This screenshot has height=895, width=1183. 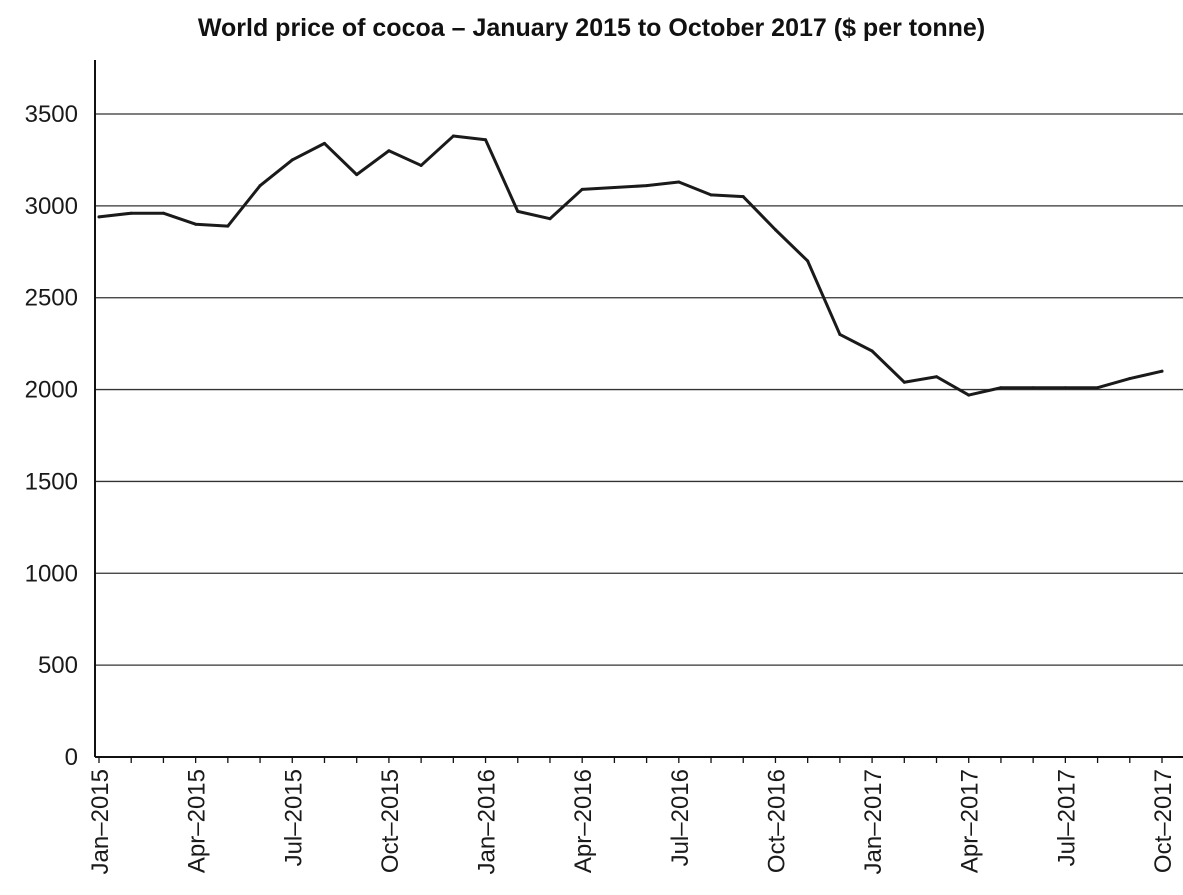 What do you see at coordinates (776, 821) in the screenshot?
I see `x-tick-label: Oct–2016` at bounding box center [776, 821].